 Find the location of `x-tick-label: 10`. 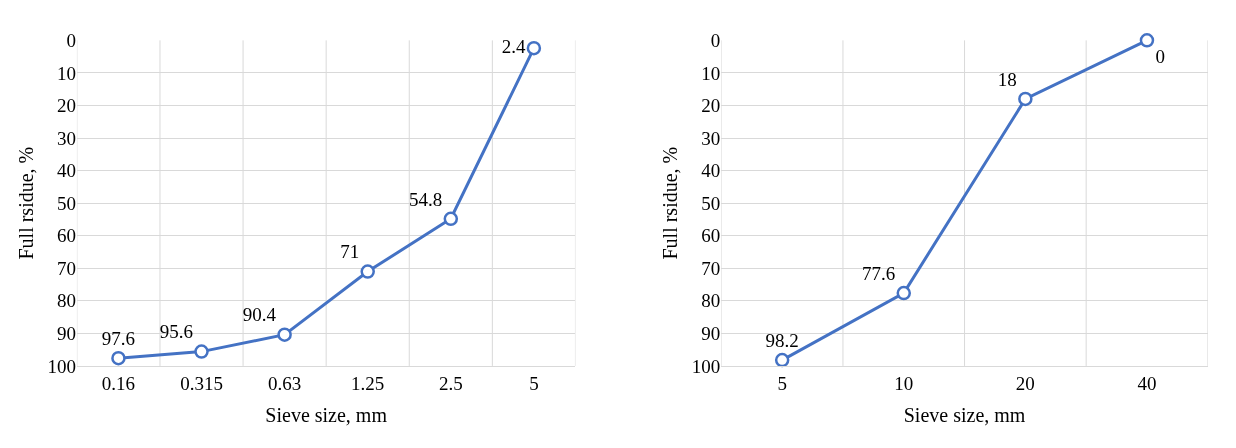

x-tick-label: 10 is located at coordinates (904, 383).